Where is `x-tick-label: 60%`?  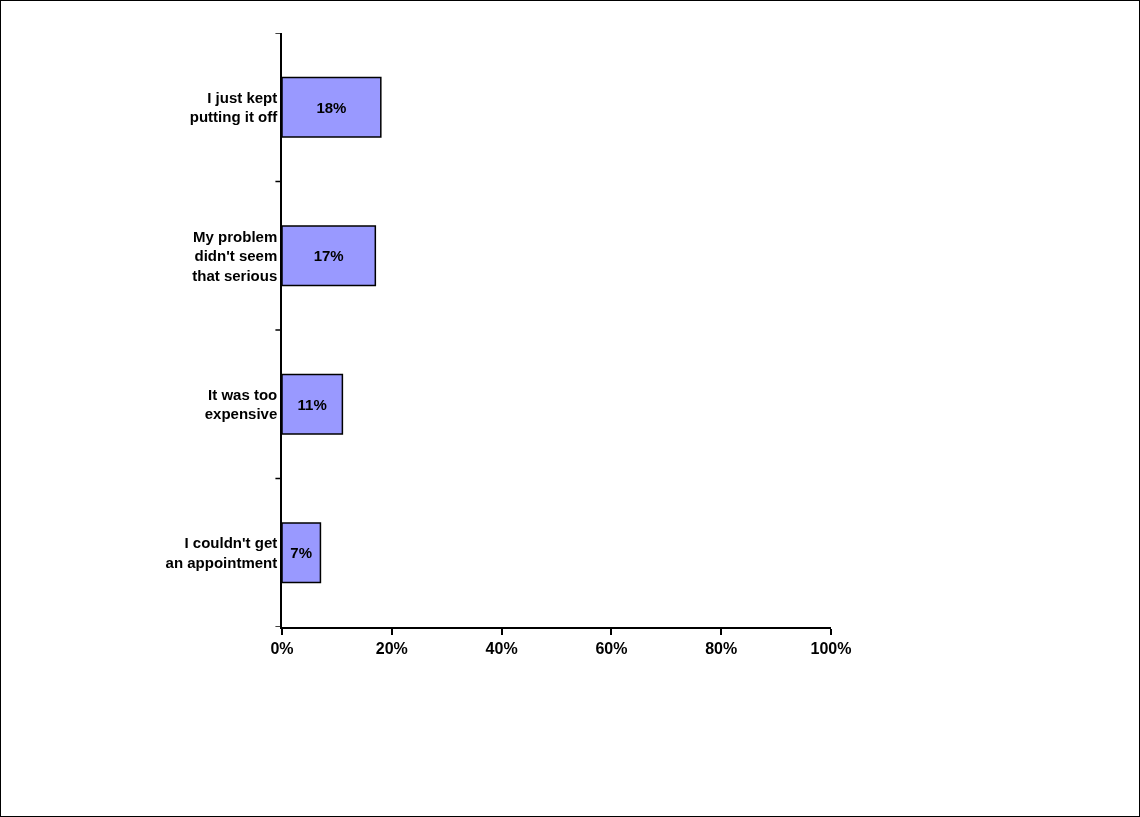 x-tick-label: 60% is located at coordinates (611, 648).